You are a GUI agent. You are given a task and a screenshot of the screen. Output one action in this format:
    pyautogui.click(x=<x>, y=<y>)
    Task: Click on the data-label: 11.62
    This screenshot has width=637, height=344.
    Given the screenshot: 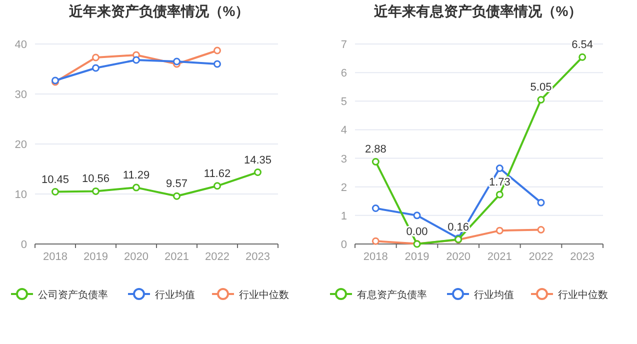 What is the action you would take?
    pyautogui.click(x=217, y=174)
    